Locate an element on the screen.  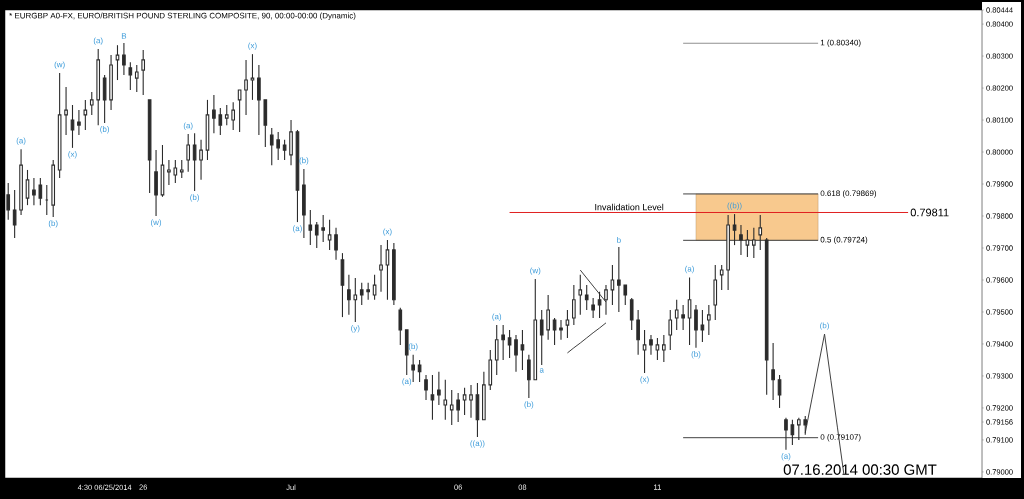
annotation: 07.16.2014 00:30 GMT is located at coordinates (860, 469).